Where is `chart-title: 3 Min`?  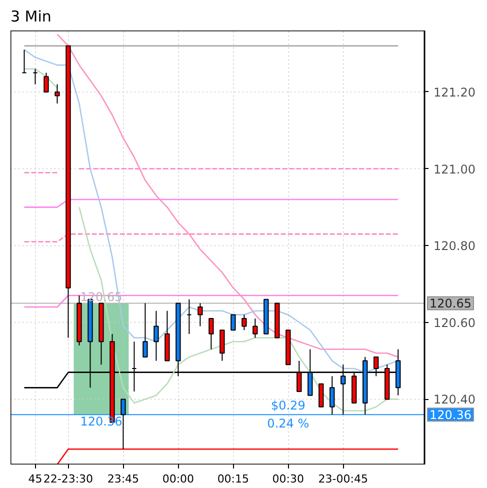
chart-title: 3 Min is located at coordinates (31, 17).